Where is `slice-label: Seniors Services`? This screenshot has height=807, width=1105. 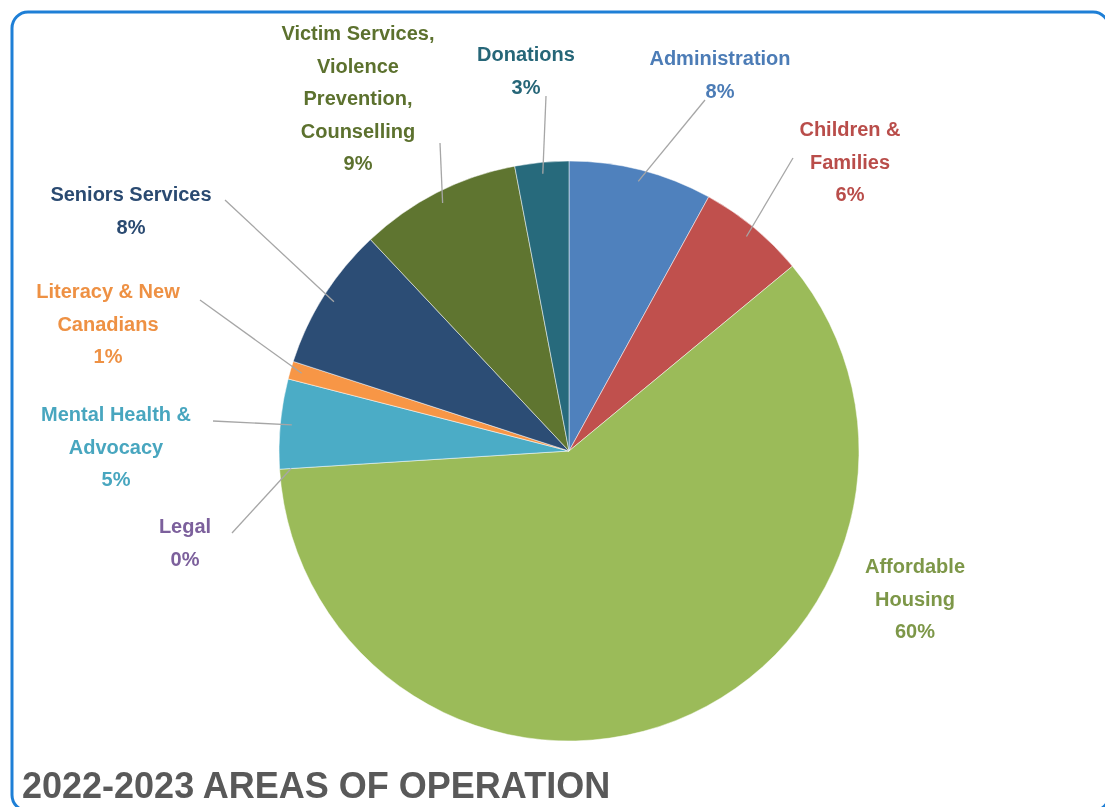 slice-label: Seniors Services is located at coordinates (131, 194).